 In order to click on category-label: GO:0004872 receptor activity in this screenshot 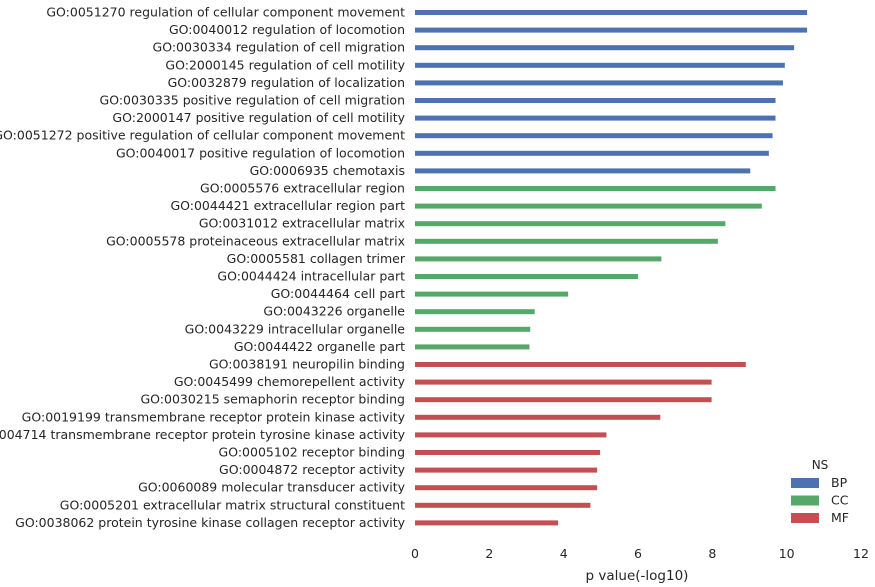, I will do `click(312, 469)`.